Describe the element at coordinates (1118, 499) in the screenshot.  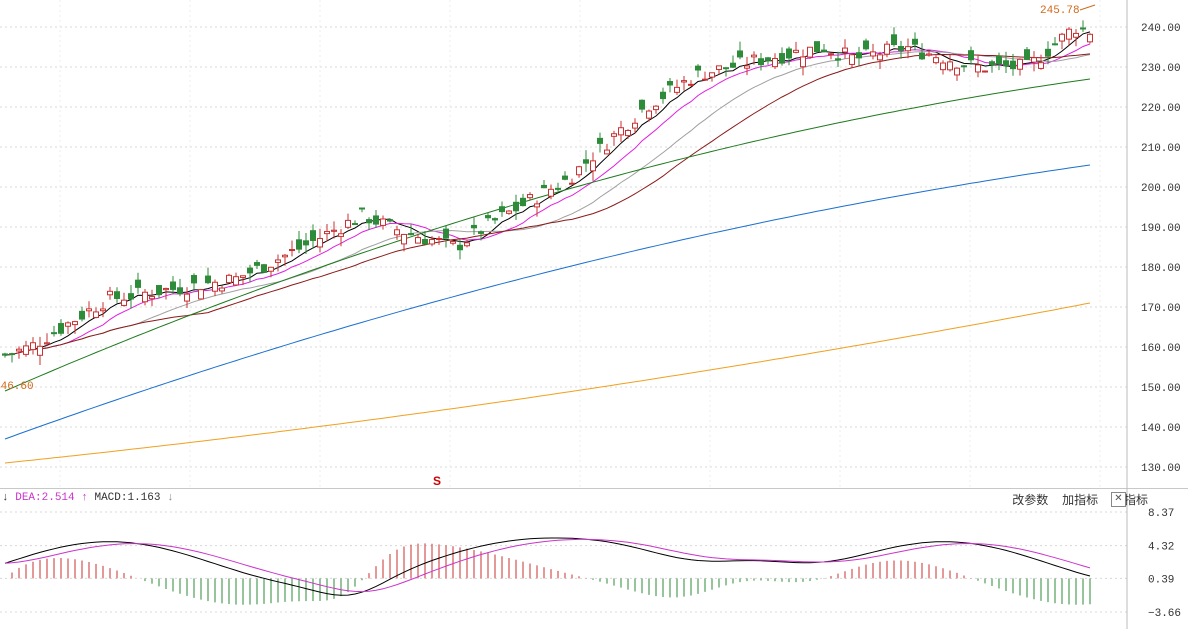
I see `close-icon: ✕` at that location.